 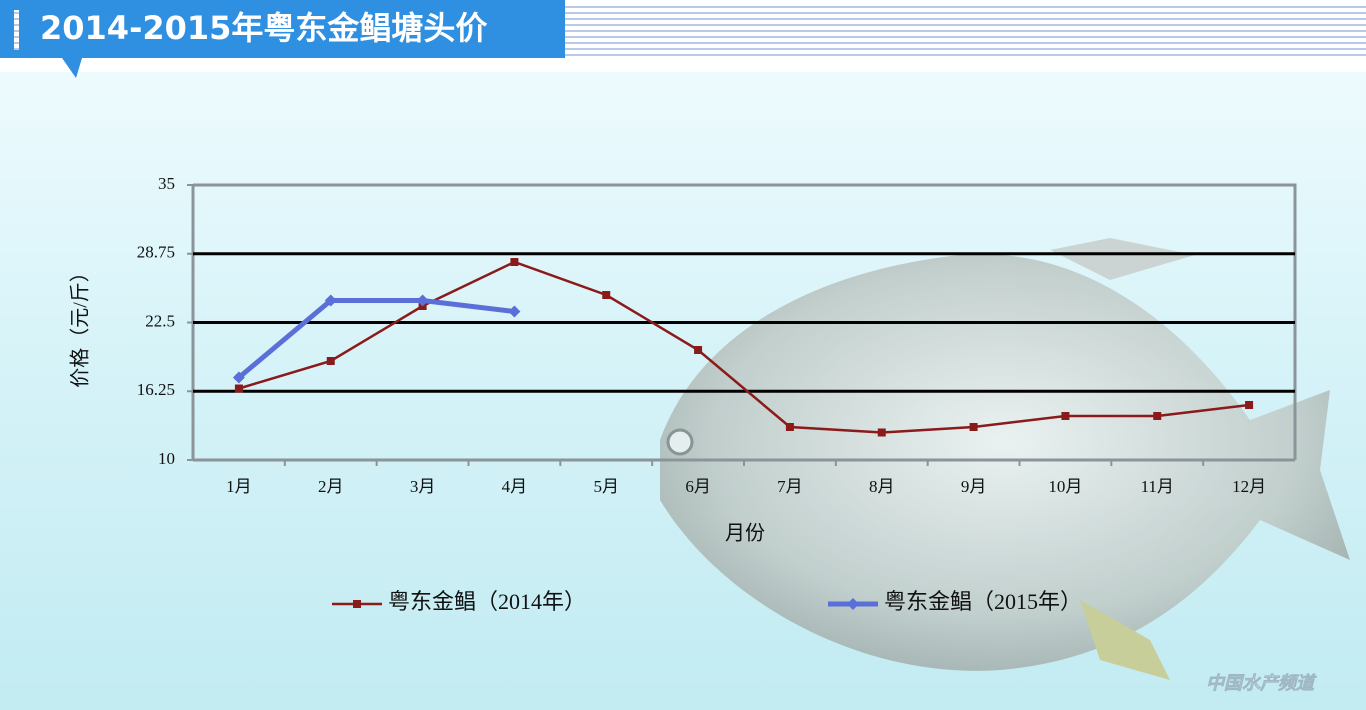 What do you see at coordinates (166, 458) in the screenshot?
I see `y-tick-label: 10` at bounding box center [166, 458].